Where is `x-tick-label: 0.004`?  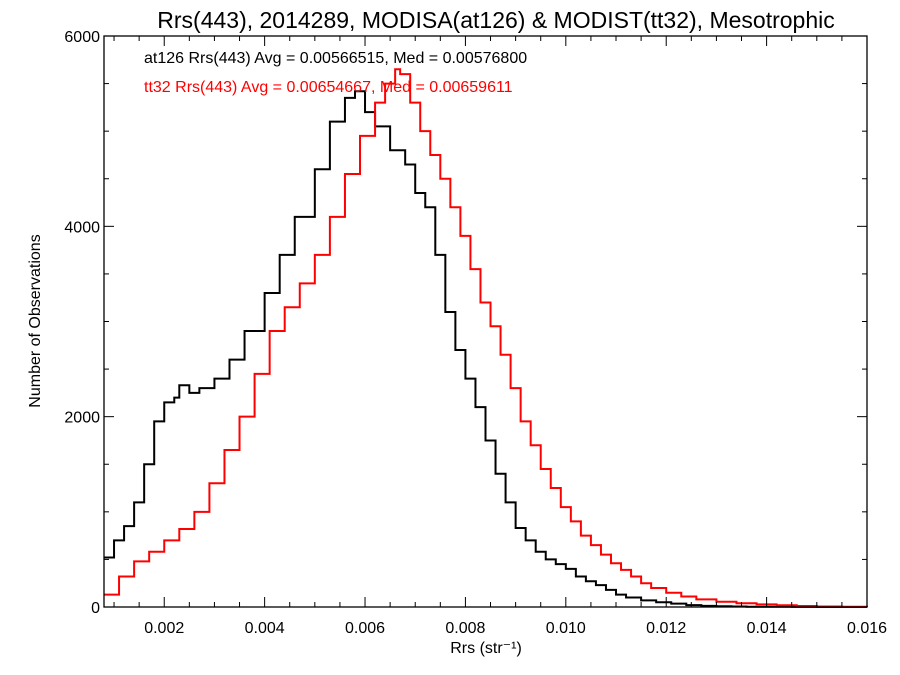 x-tick-label: 0.004 is located at coordinates (265, 628).